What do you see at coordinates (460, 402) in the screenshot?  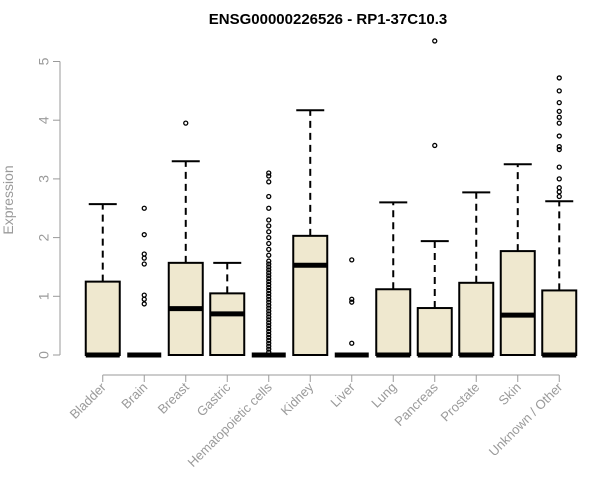 I see `x-tick-label: Prostate` at bounding box center [460, 402].